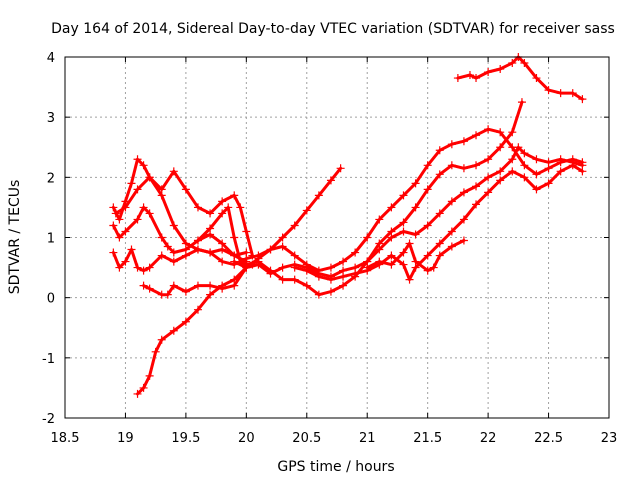 The height and width of the screenshot is (480, 640). What do you see at coordinates (48, 419) in the screenshot?
I see `y-tick-label: -2` at bounding box center [48, 419].